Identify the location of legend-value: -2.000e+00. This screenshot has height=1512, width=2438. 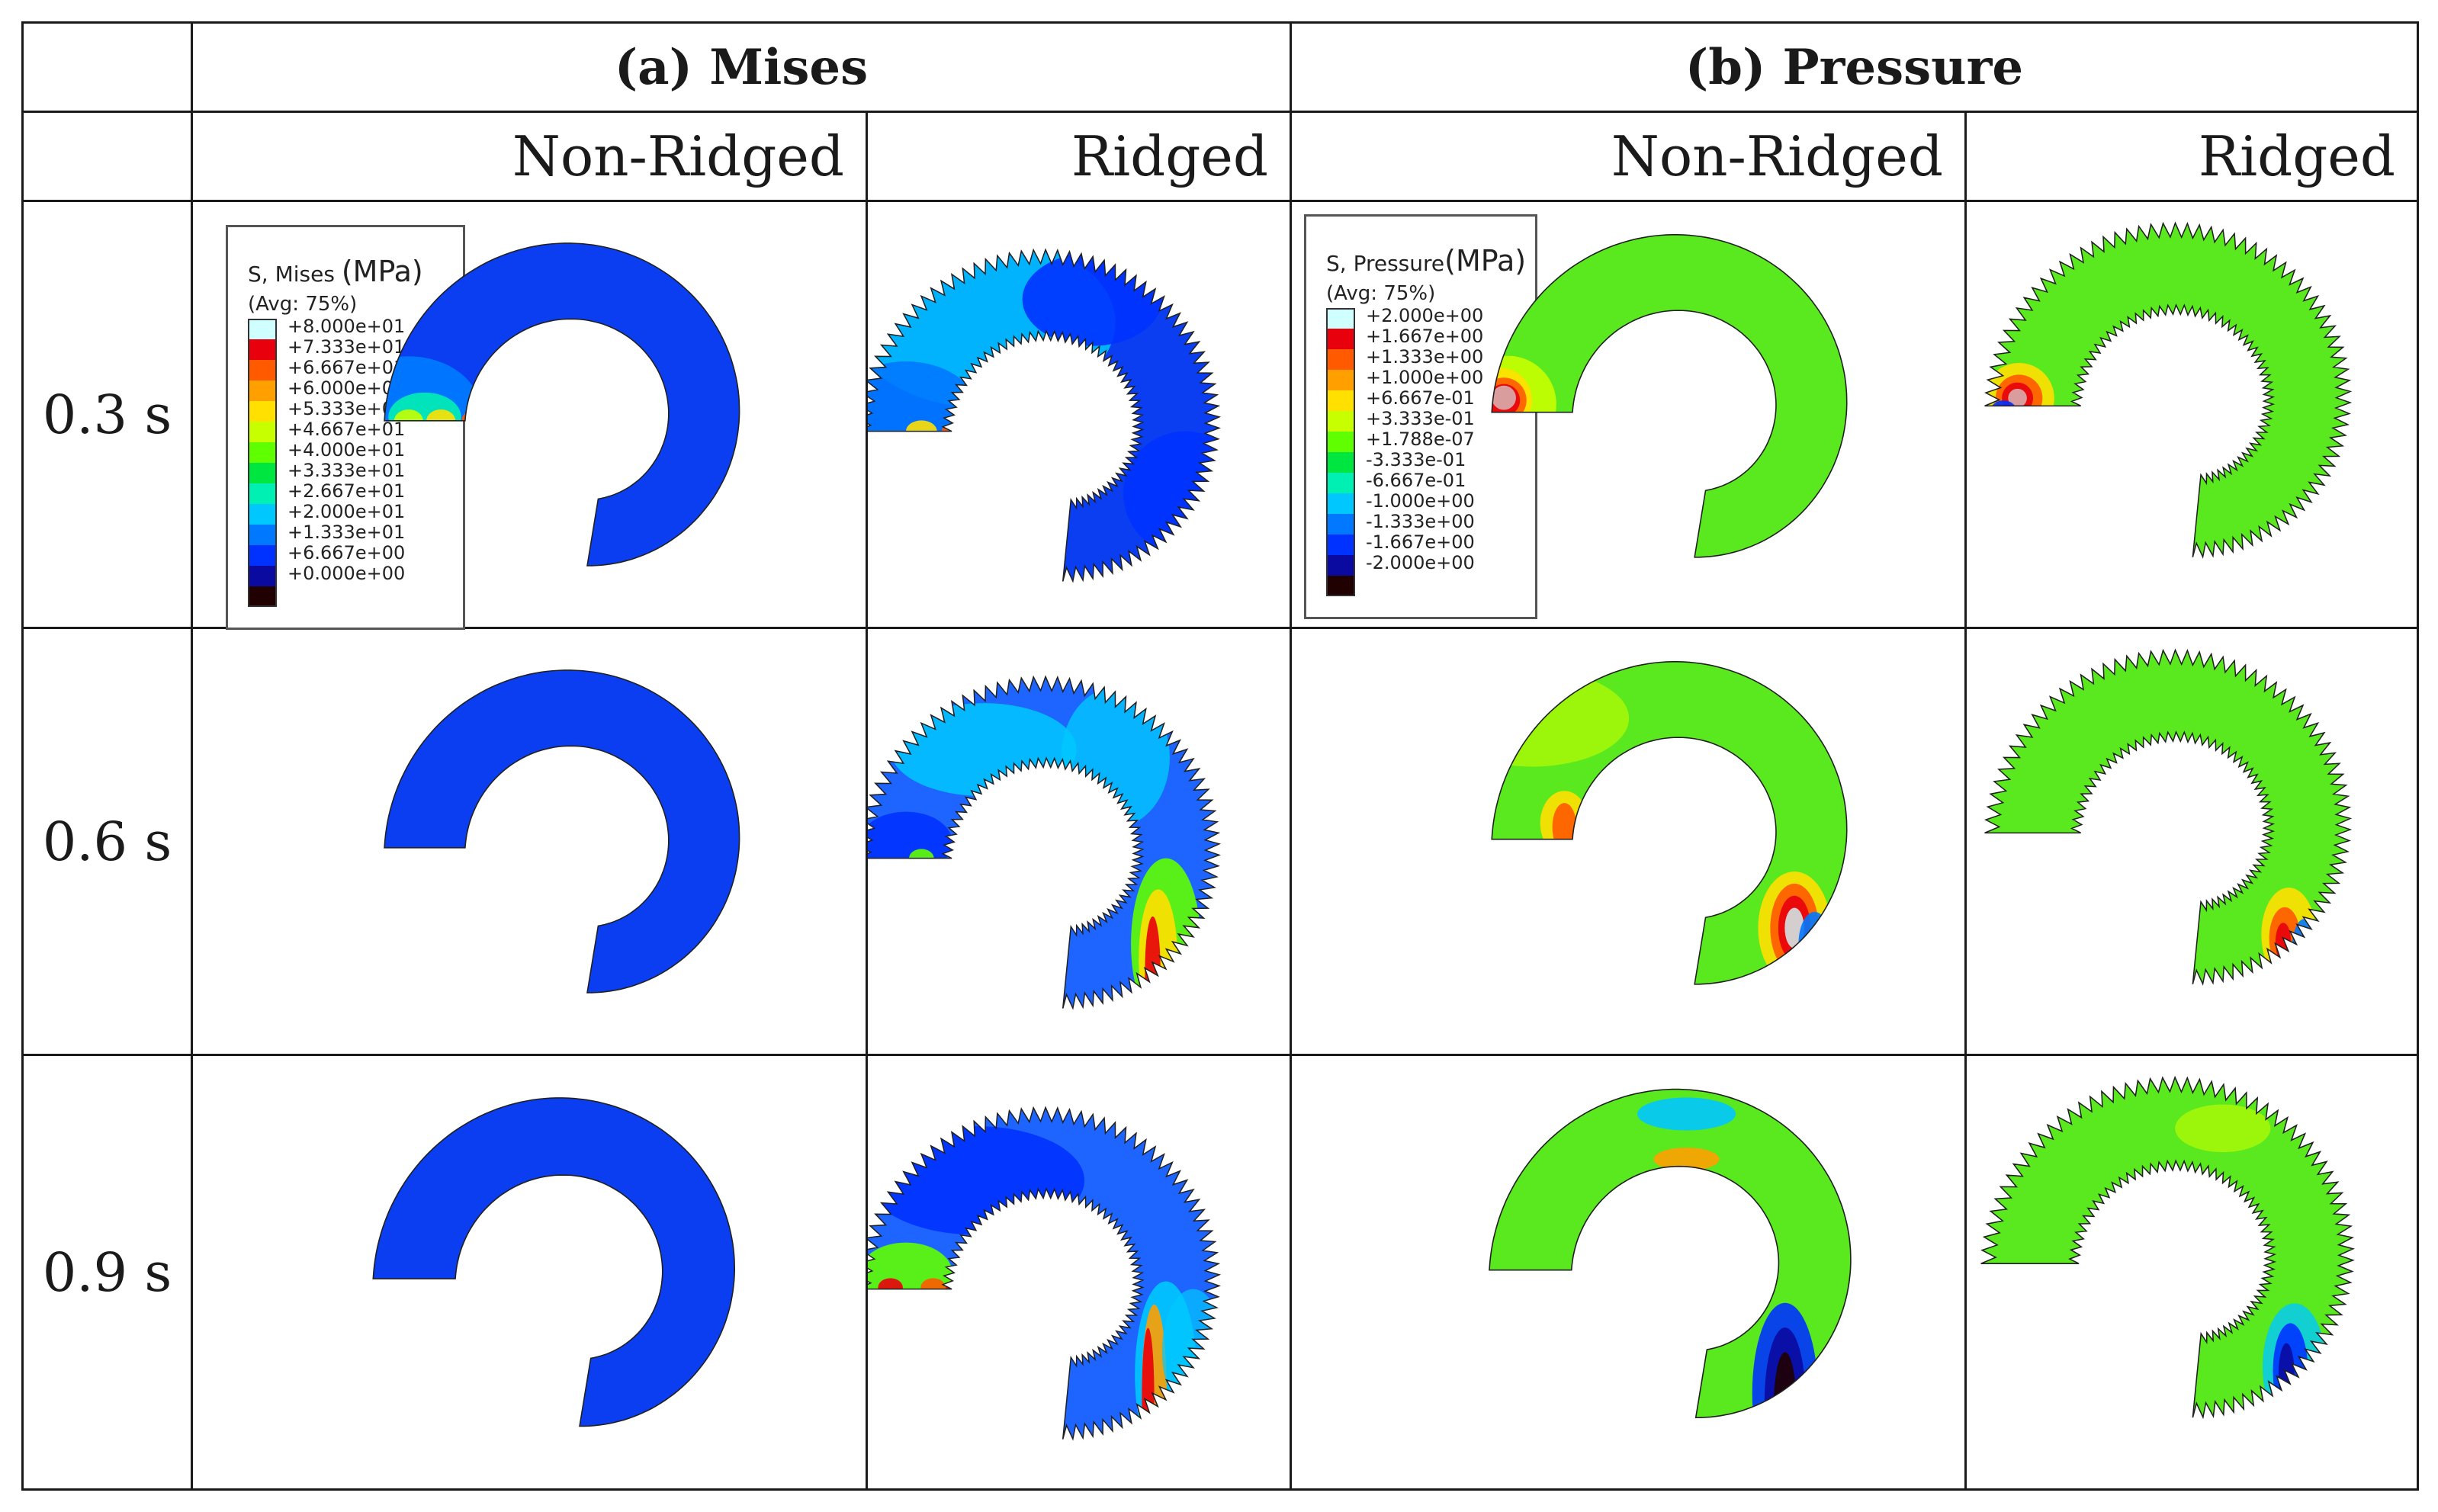
(1421, 562).